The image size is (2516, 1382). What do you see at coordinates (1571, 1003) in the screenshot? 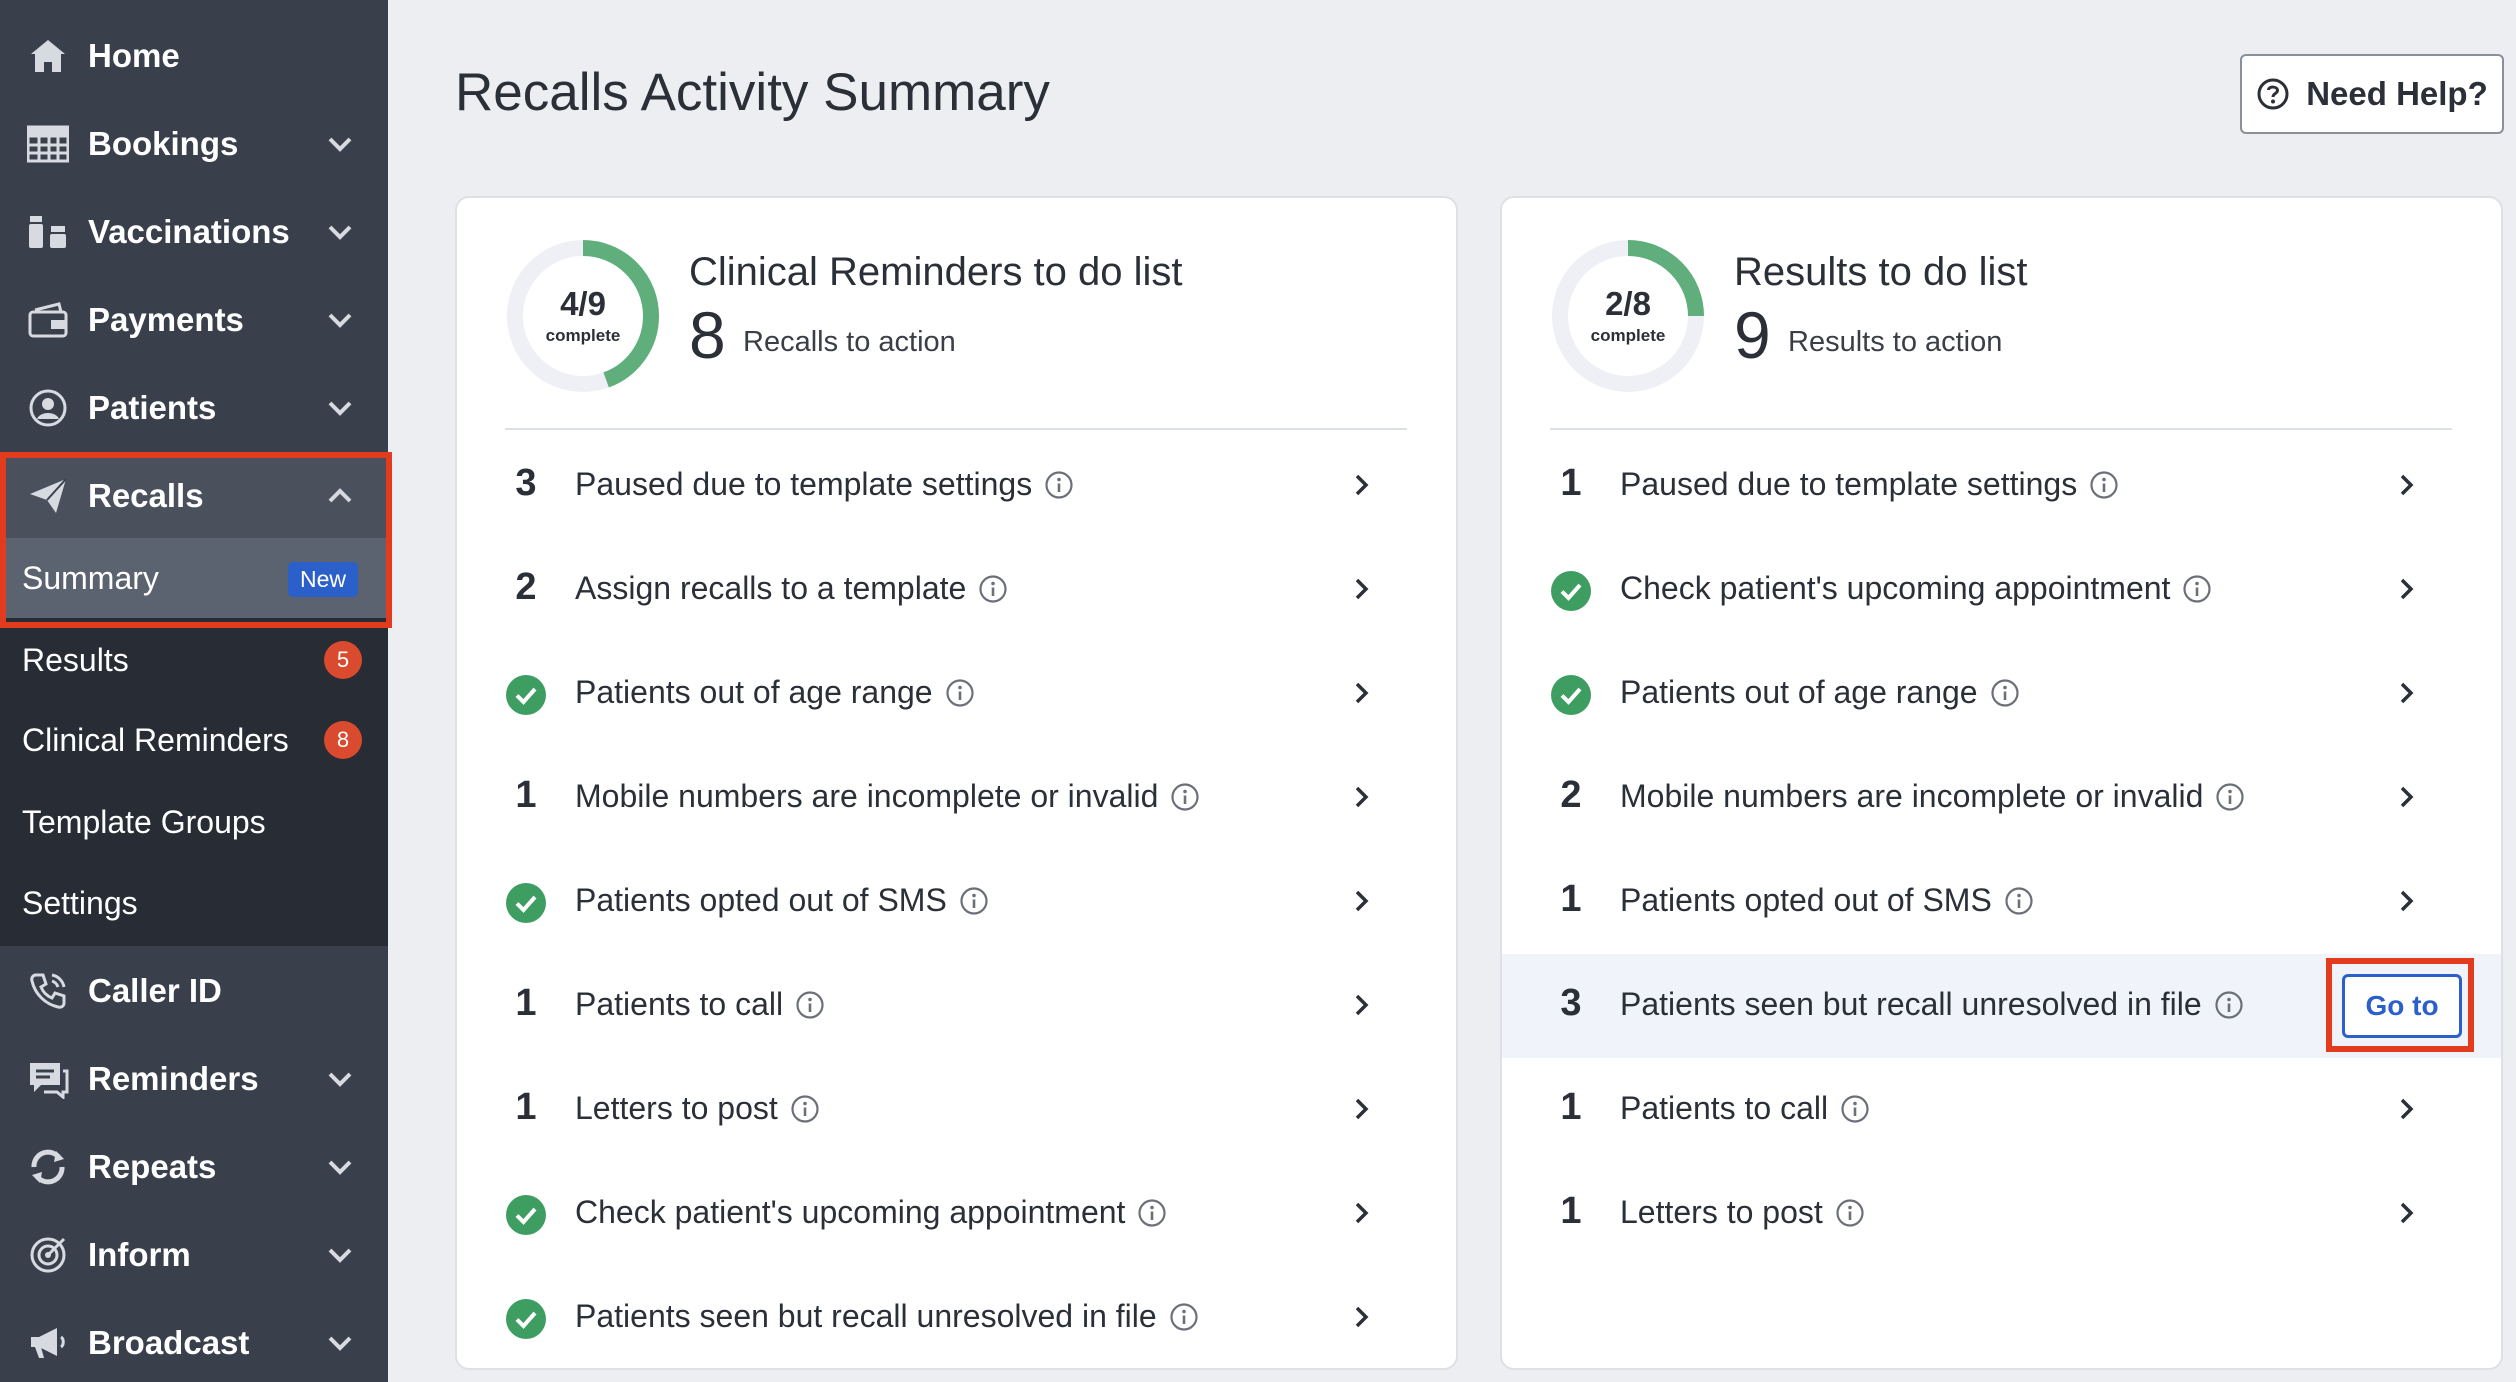
I see `todo-count: 3` at bounding box center [1571, 1003].